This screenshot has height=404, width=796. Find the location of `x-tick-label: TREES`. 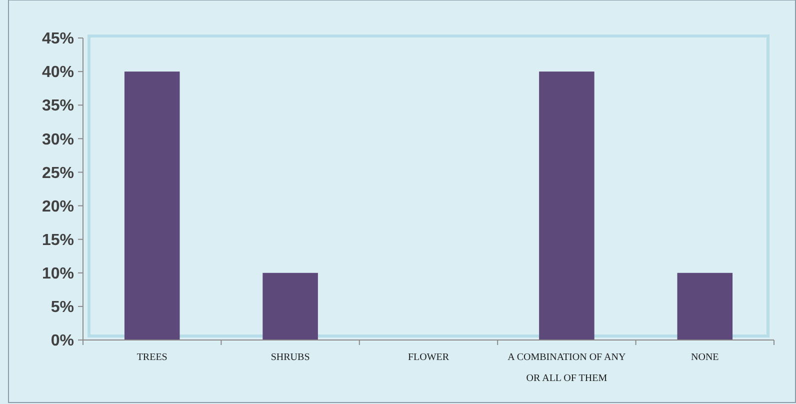

x-tick-label: TREES is located at coordinates (152, 357).